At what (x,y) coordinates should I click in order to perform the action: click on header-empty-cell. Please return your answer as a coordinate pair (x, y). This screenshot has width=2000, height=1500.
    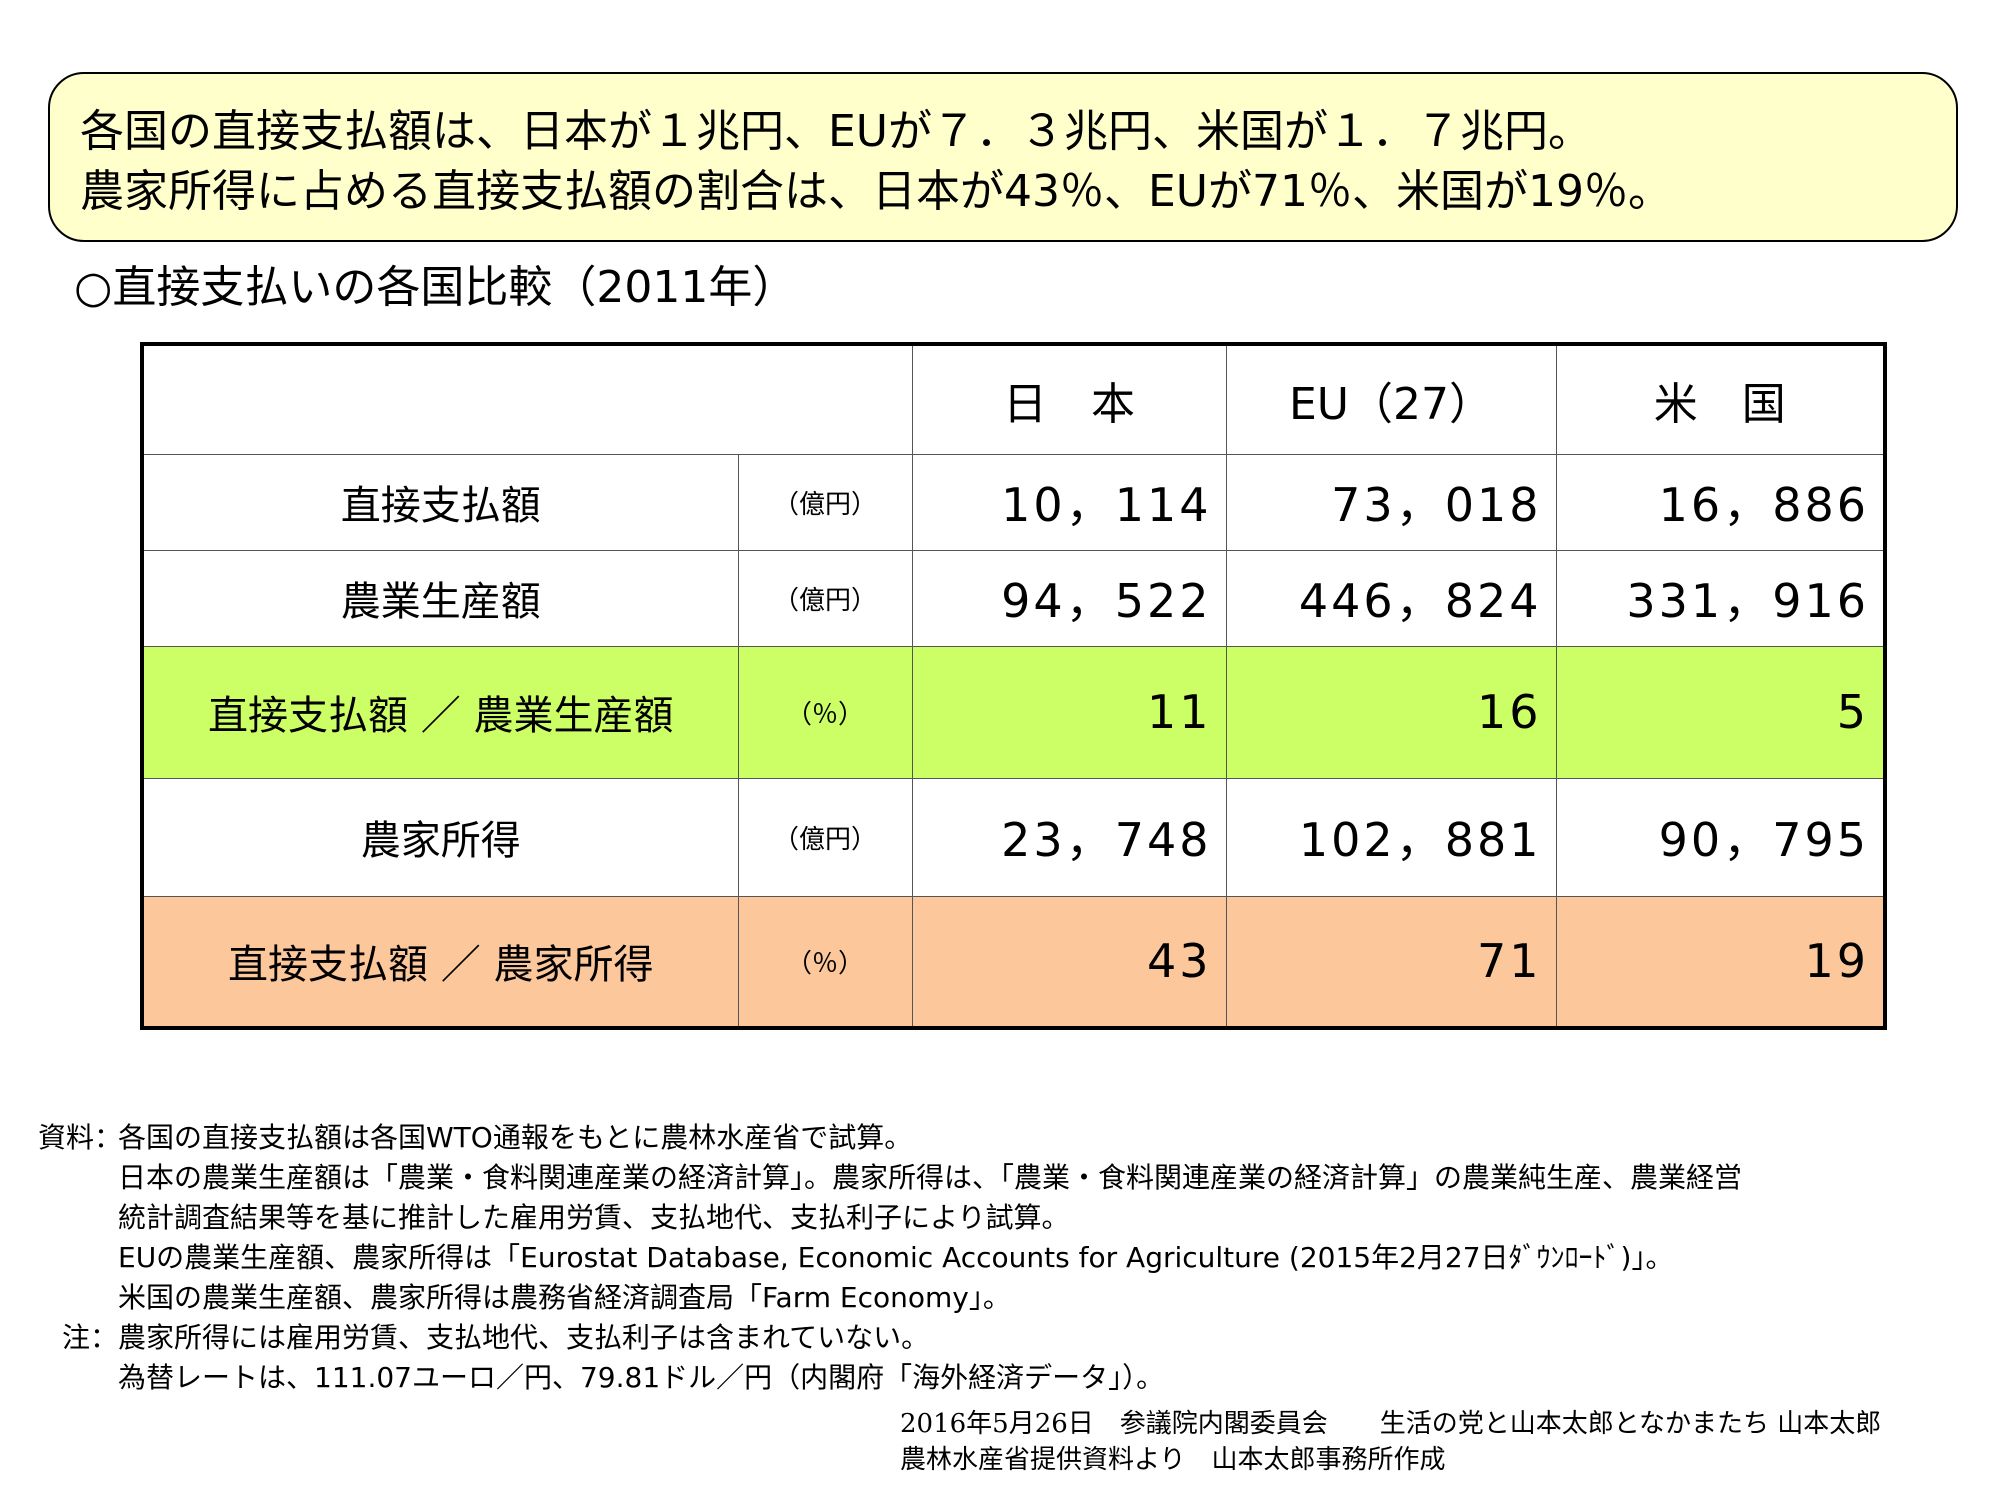
    Looking at the image, I should click on (527, 399).